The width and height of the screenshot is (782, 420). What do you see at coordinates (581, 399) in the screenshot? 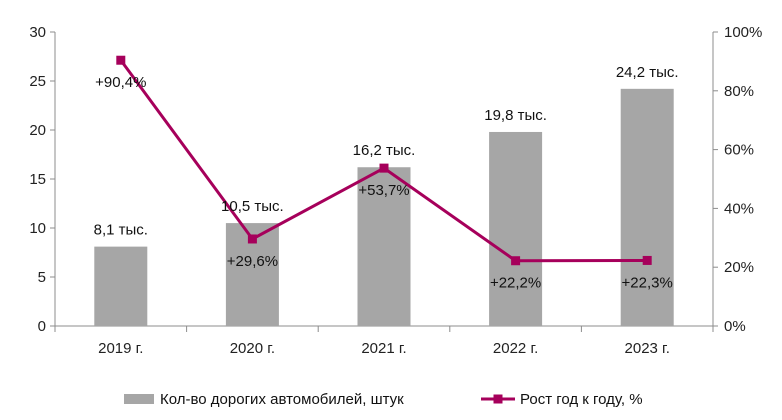
I see `legend-label-line: Рост год к году, %` at bounding box center [581, 399].